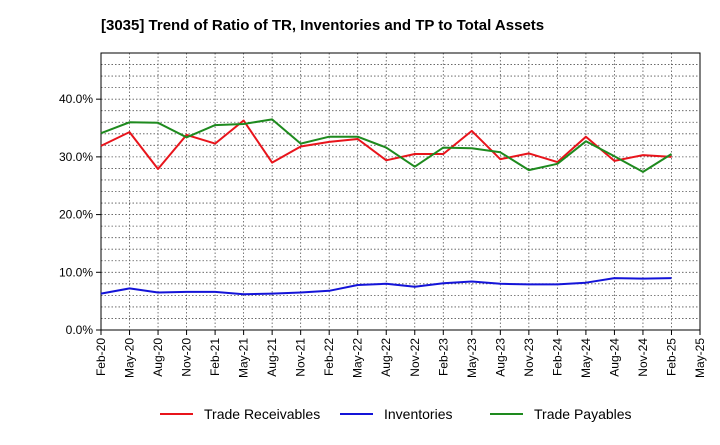 The height and width of the screenshot is (445, 720). Describe the element at coordinates (472, 358) in the screenshot. I see `x-tick-label: May-23` at that location.